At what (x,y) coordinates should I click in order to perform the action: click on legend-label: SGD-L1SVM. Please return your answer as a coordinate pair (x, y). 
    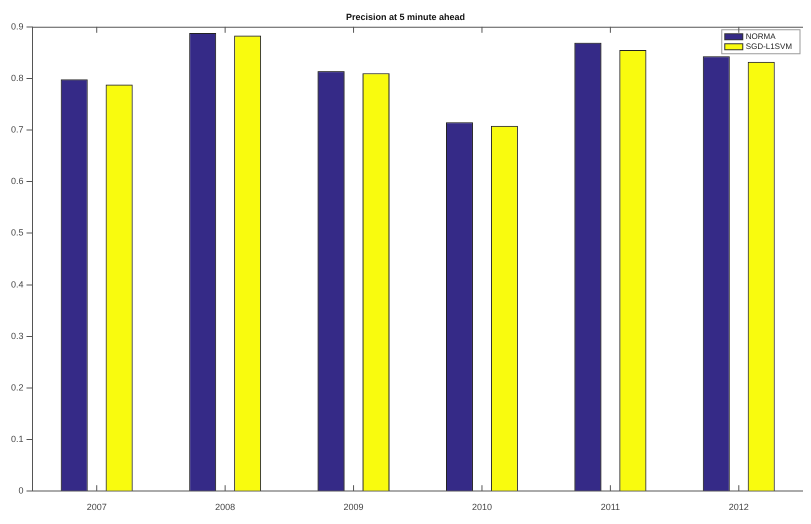
    Looking at the image, I should click on (769, 47).